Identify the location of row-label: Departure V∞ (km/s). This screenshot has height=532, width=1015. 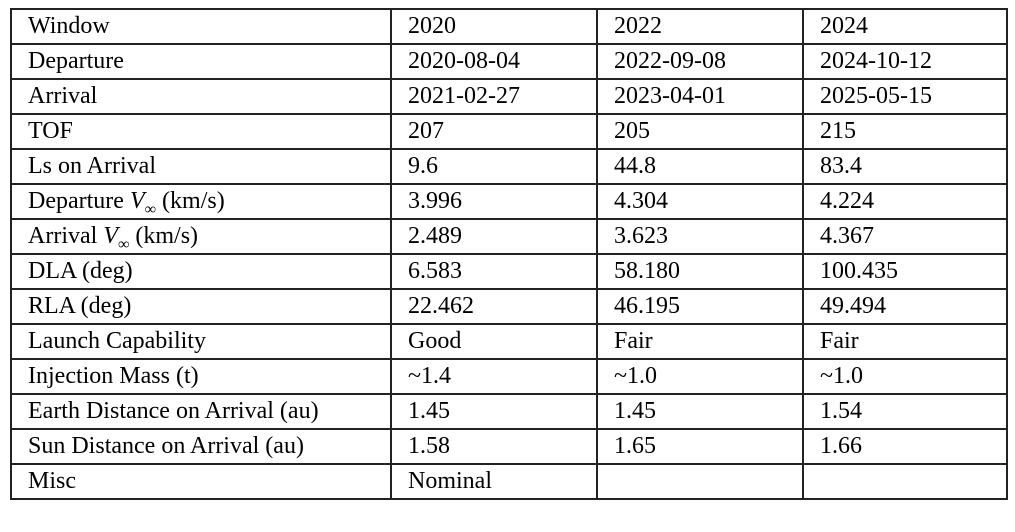
(201, 201).